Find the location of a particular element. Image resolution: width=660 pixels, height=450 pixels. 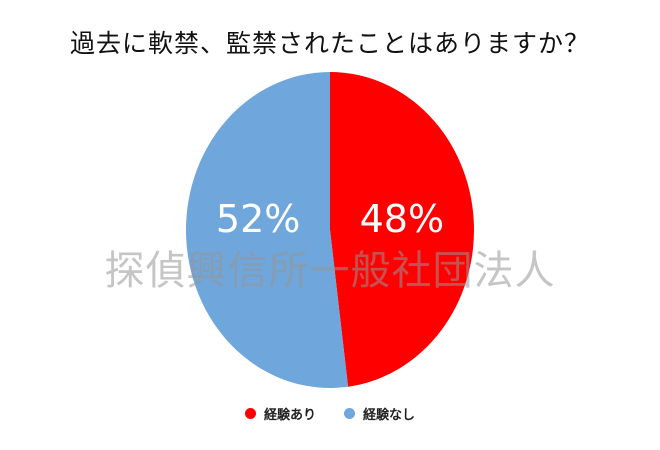

legend: 経験あり 経験なし is located at coordinates (330, 413).